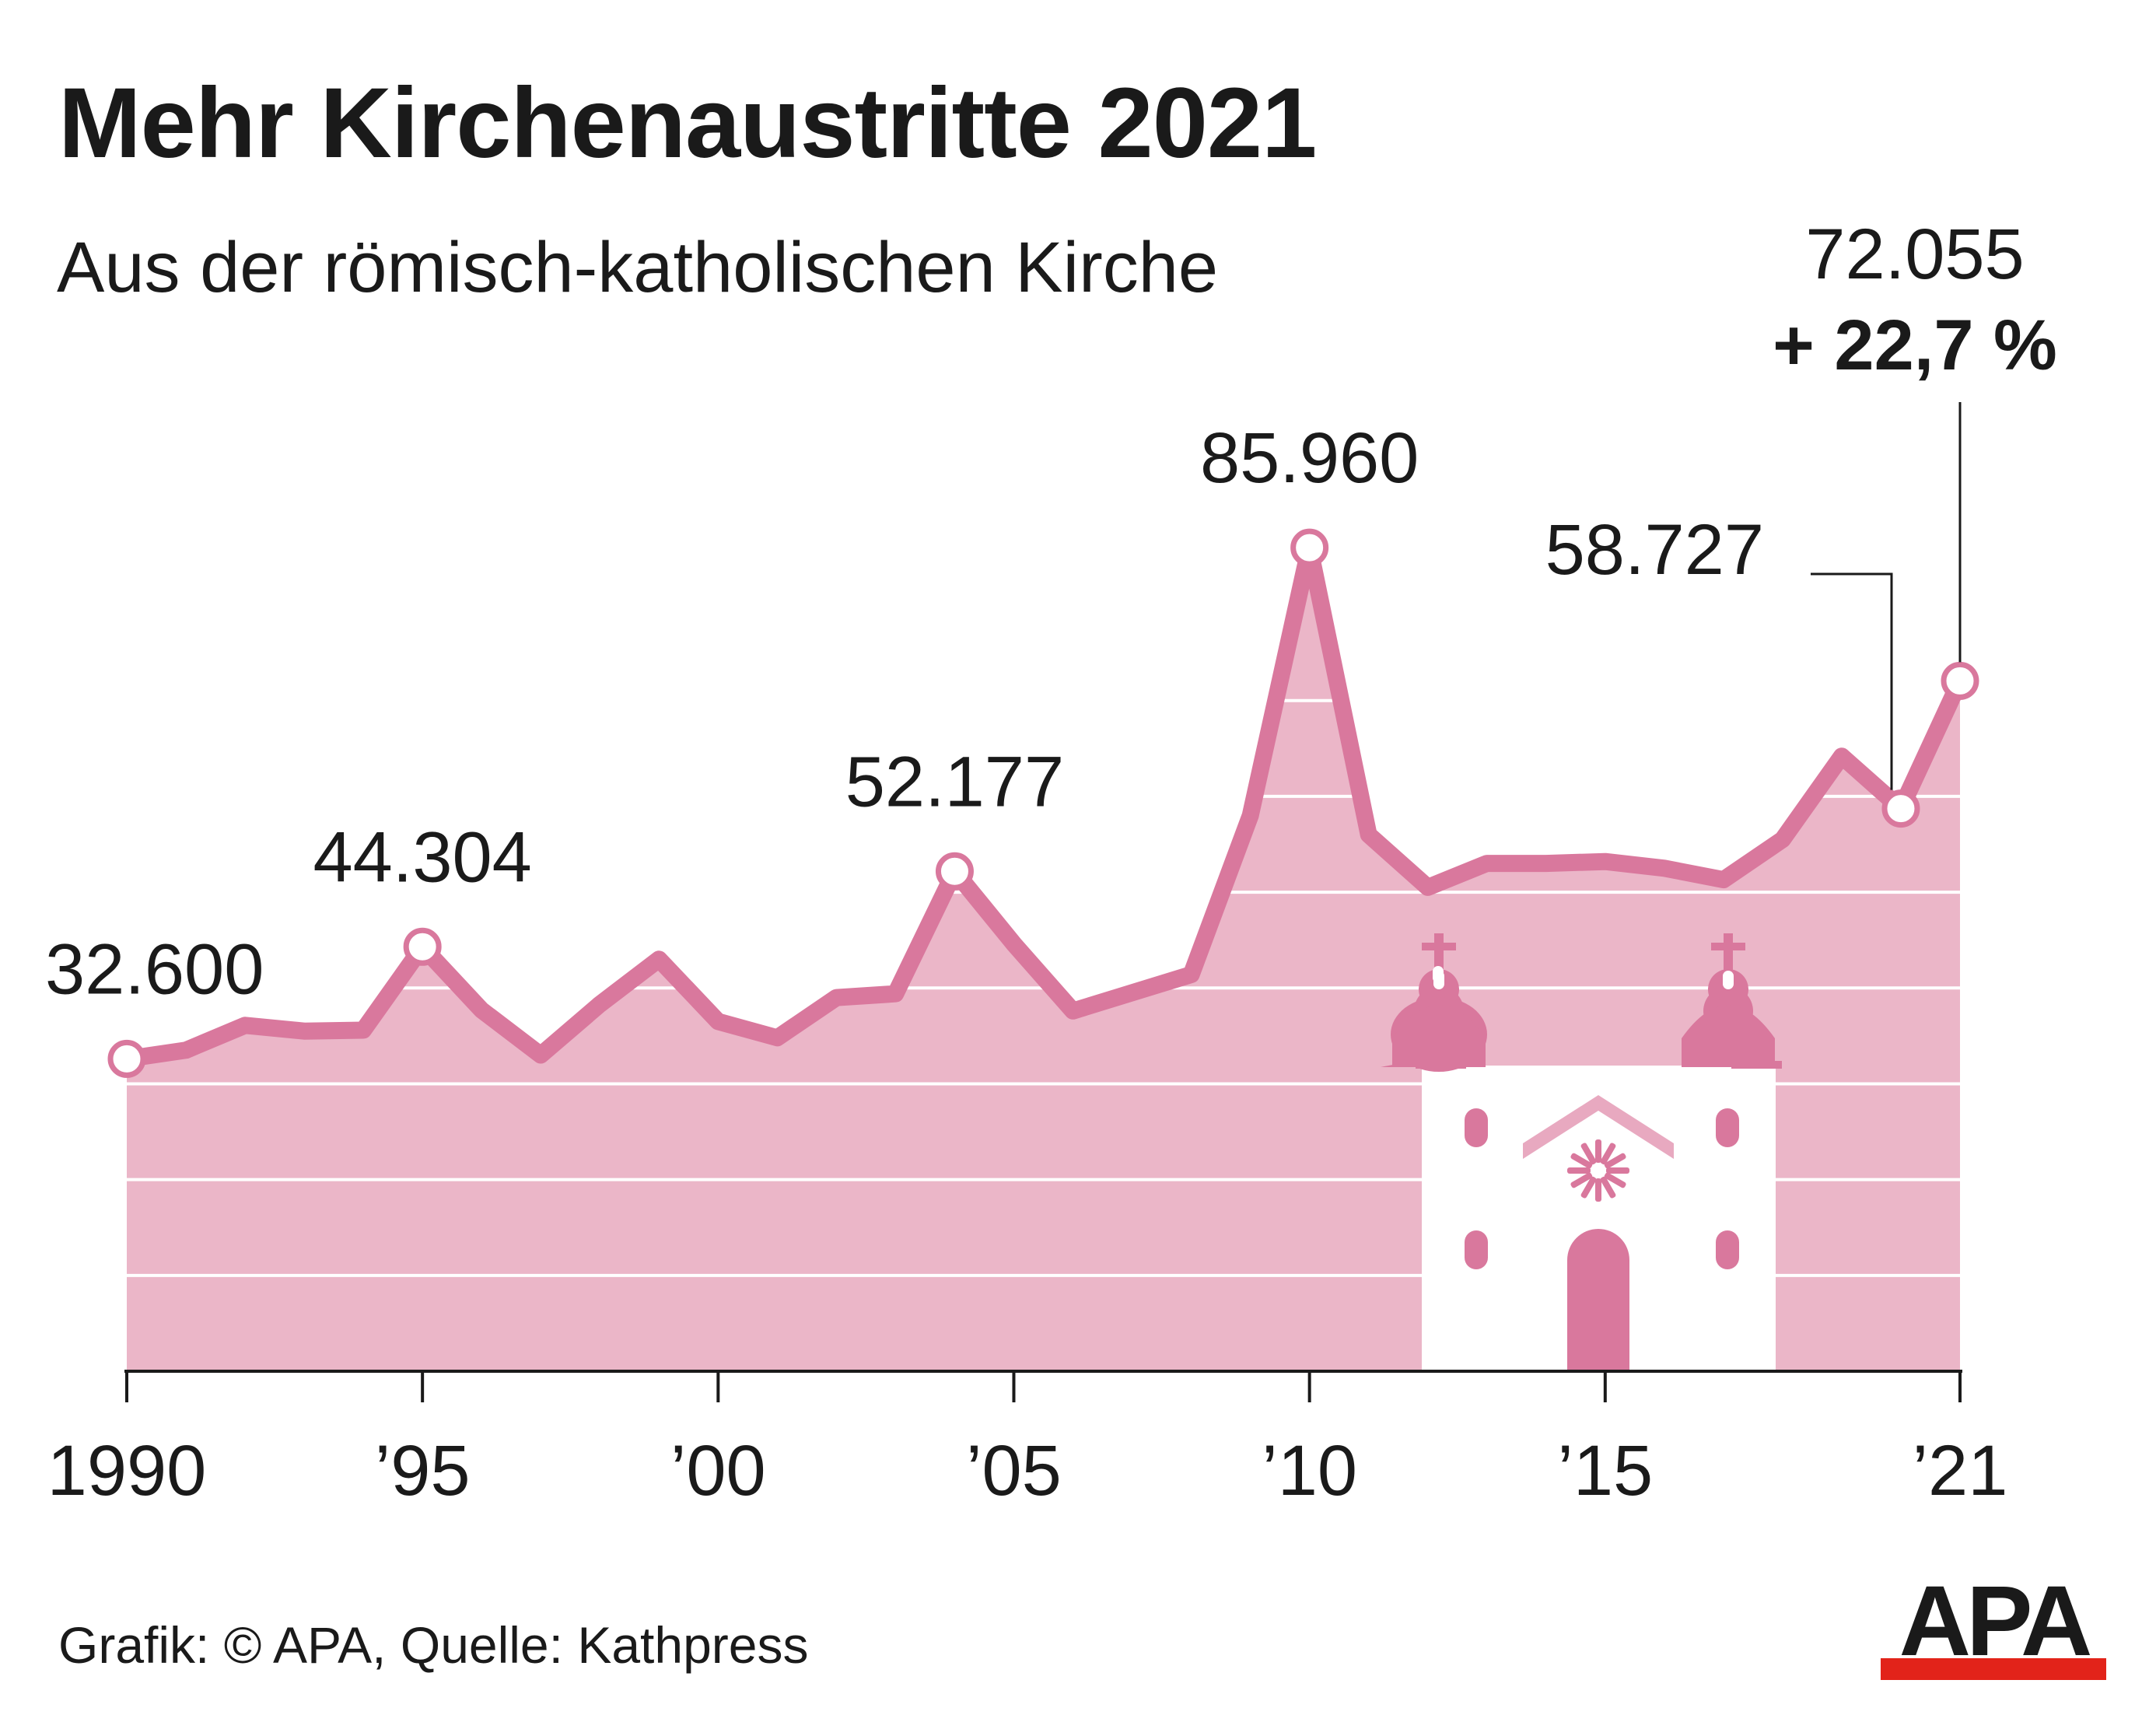 This screenshot has width=2156, height=1715. Describe the element at coordinates (1014, 1471) in the screenshot. I see `x-tick-label: ’05` at that location.